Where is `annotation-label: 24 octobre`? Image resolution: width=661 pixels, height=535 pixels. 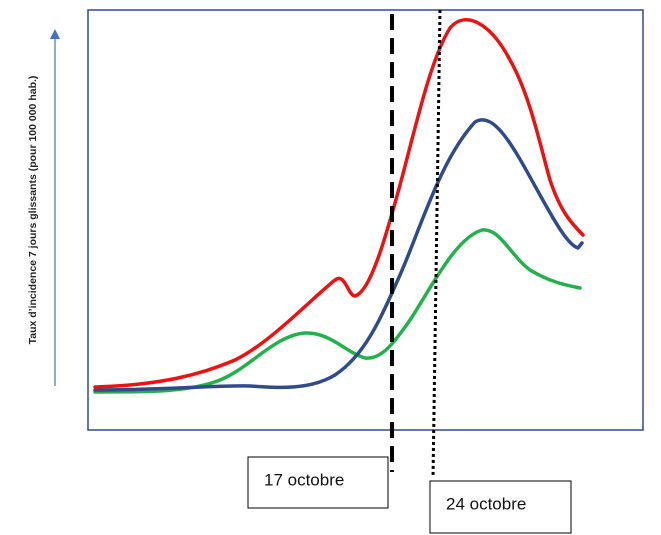 annotation-label: 24 octobre is located at coordinates (486, 503).